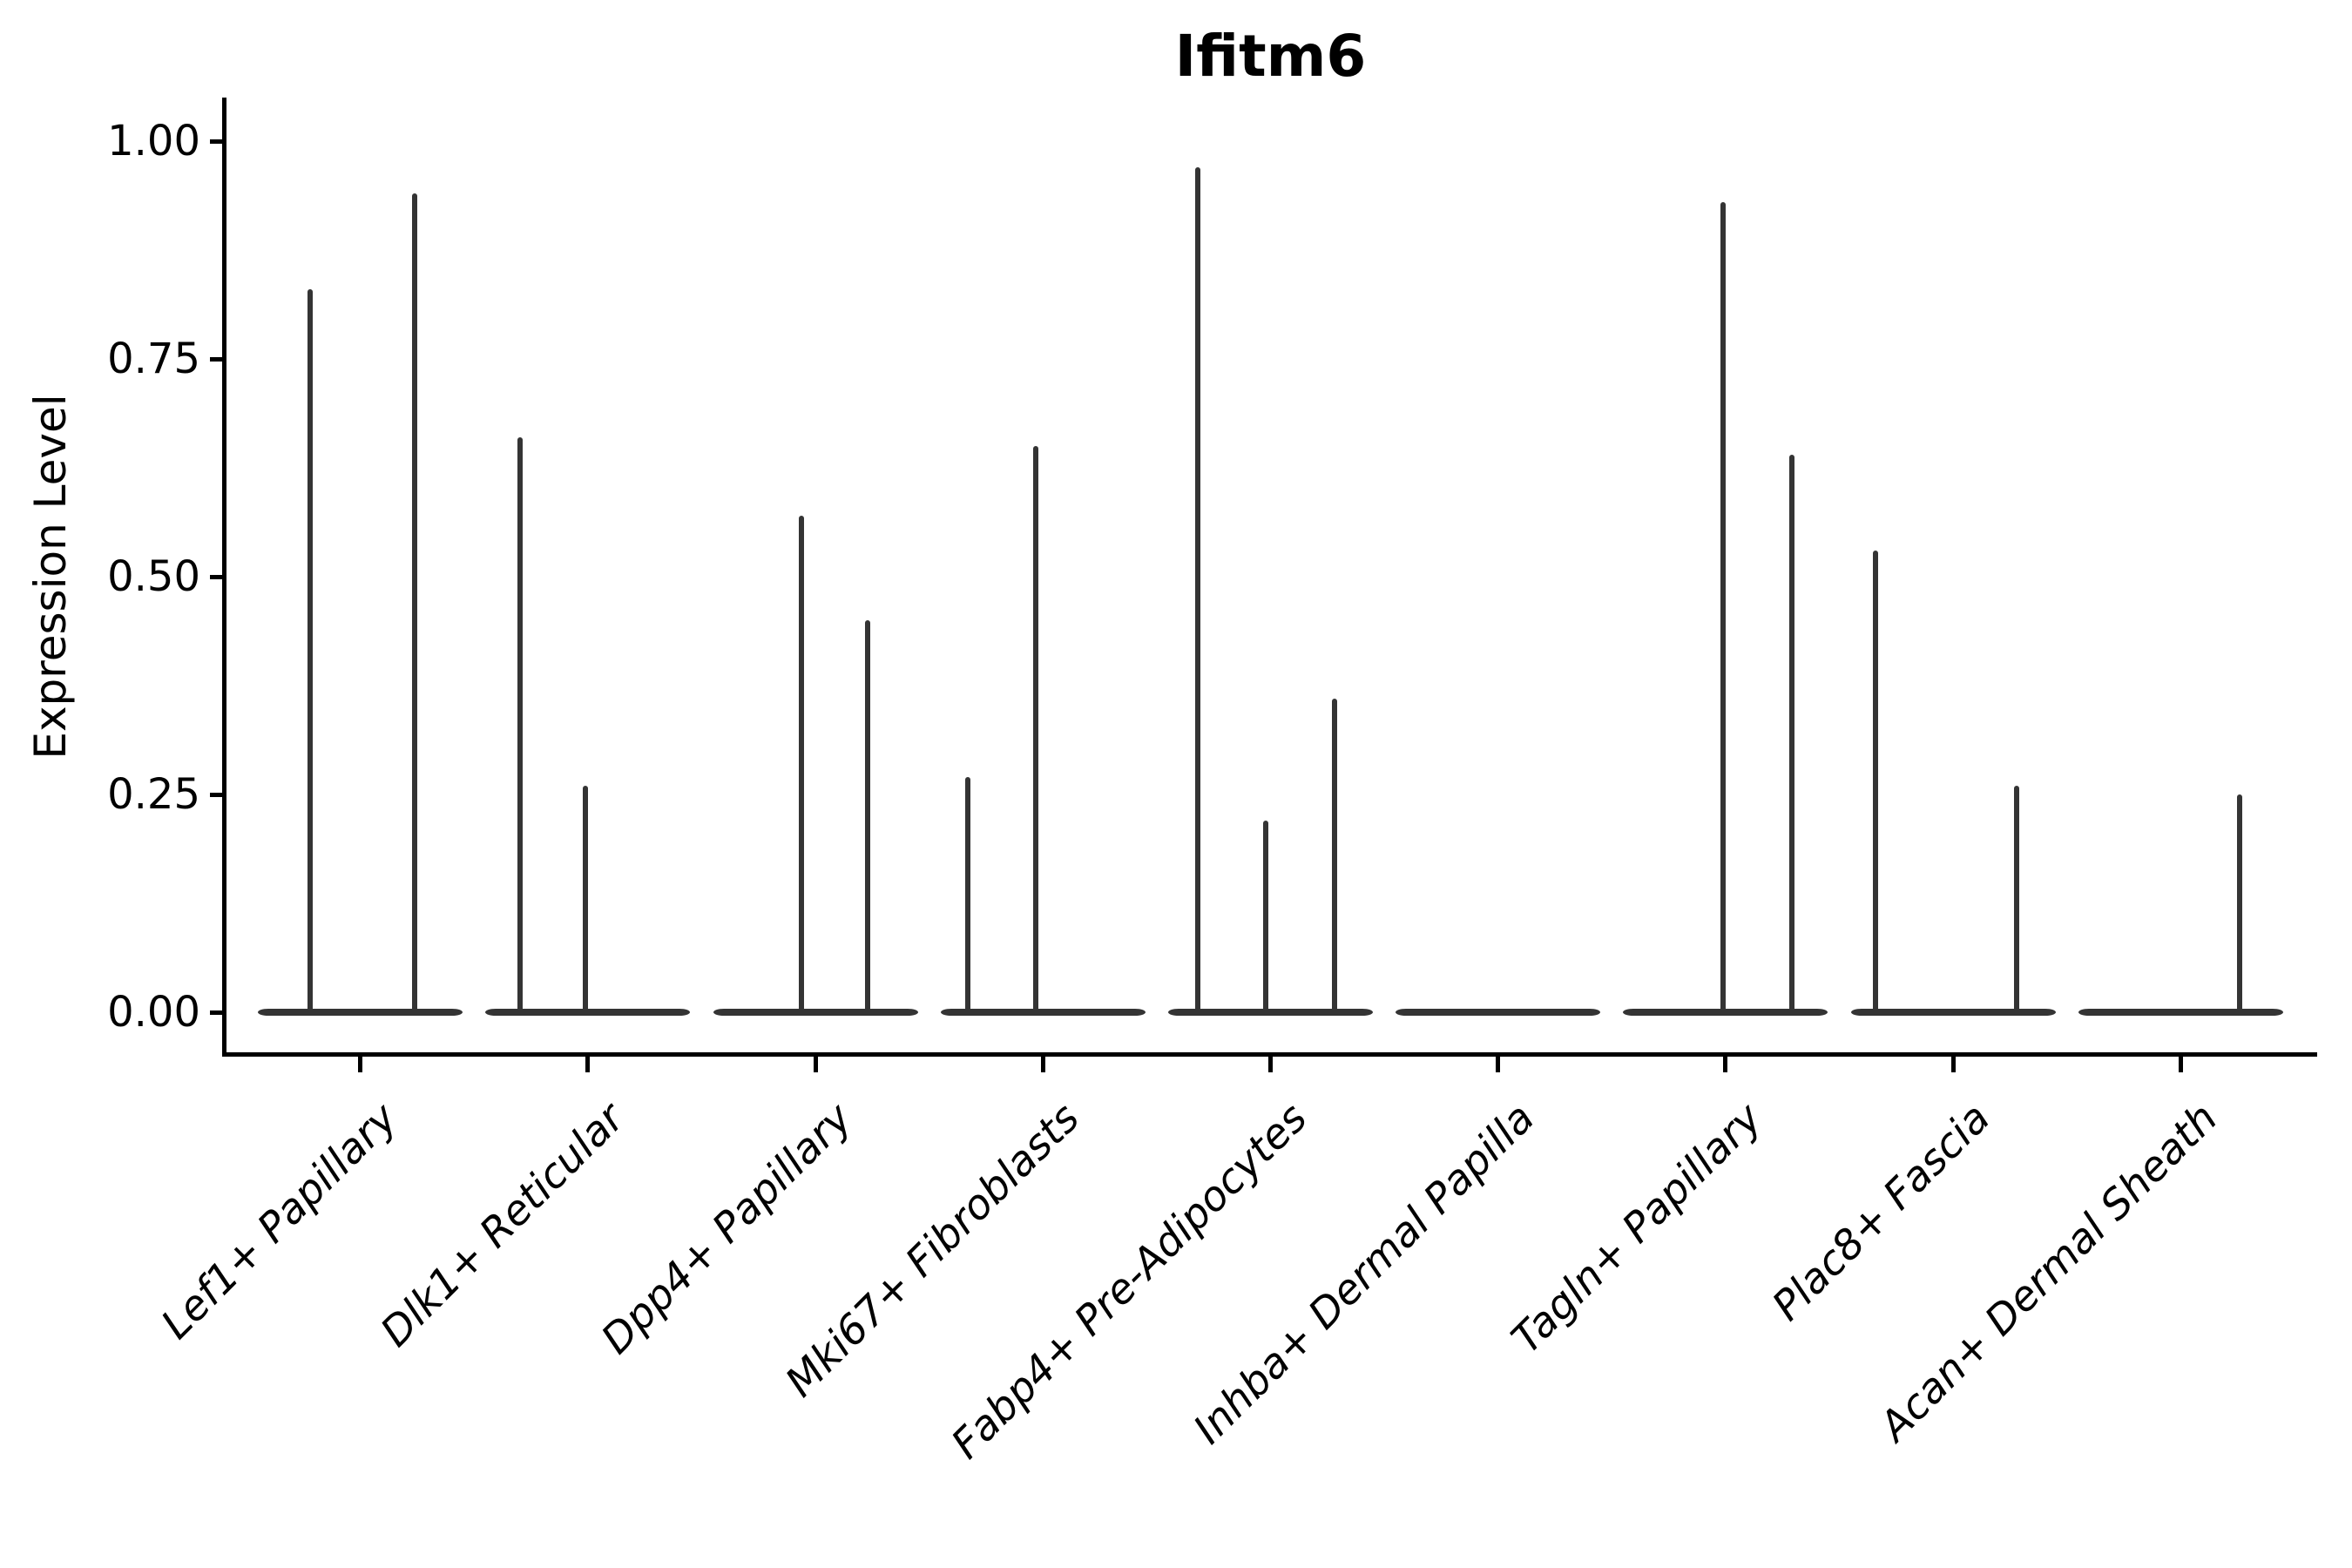  Describe the element at coordinates (153, 1013) in the screenshot. I see `y-tick-label: 0.00` at that location.